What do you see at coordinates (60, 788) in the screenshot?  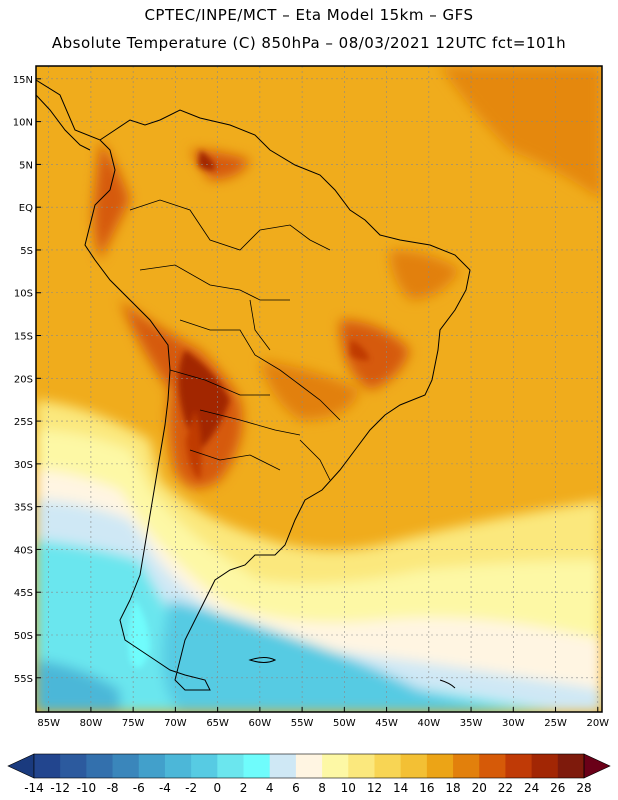 I see `colorbar-label: -12` at bounding box center [60, 788].